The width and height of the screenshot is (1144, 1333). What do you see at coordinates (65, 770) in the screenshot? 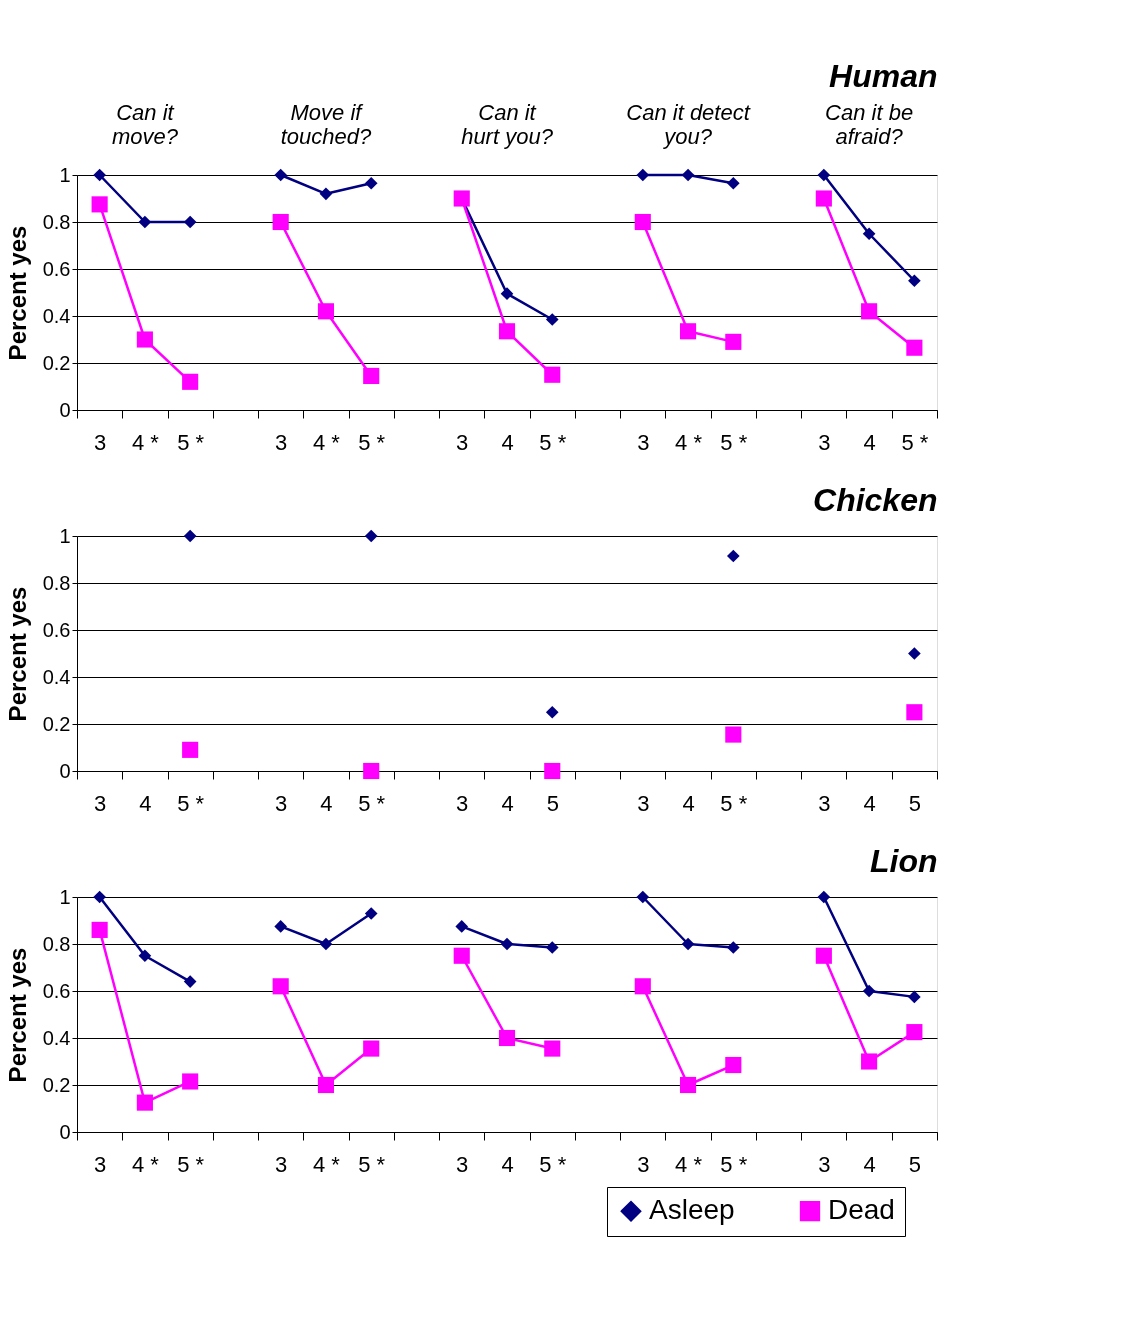
I see `y-tick-label: 0` at bounding box center [65, 770].